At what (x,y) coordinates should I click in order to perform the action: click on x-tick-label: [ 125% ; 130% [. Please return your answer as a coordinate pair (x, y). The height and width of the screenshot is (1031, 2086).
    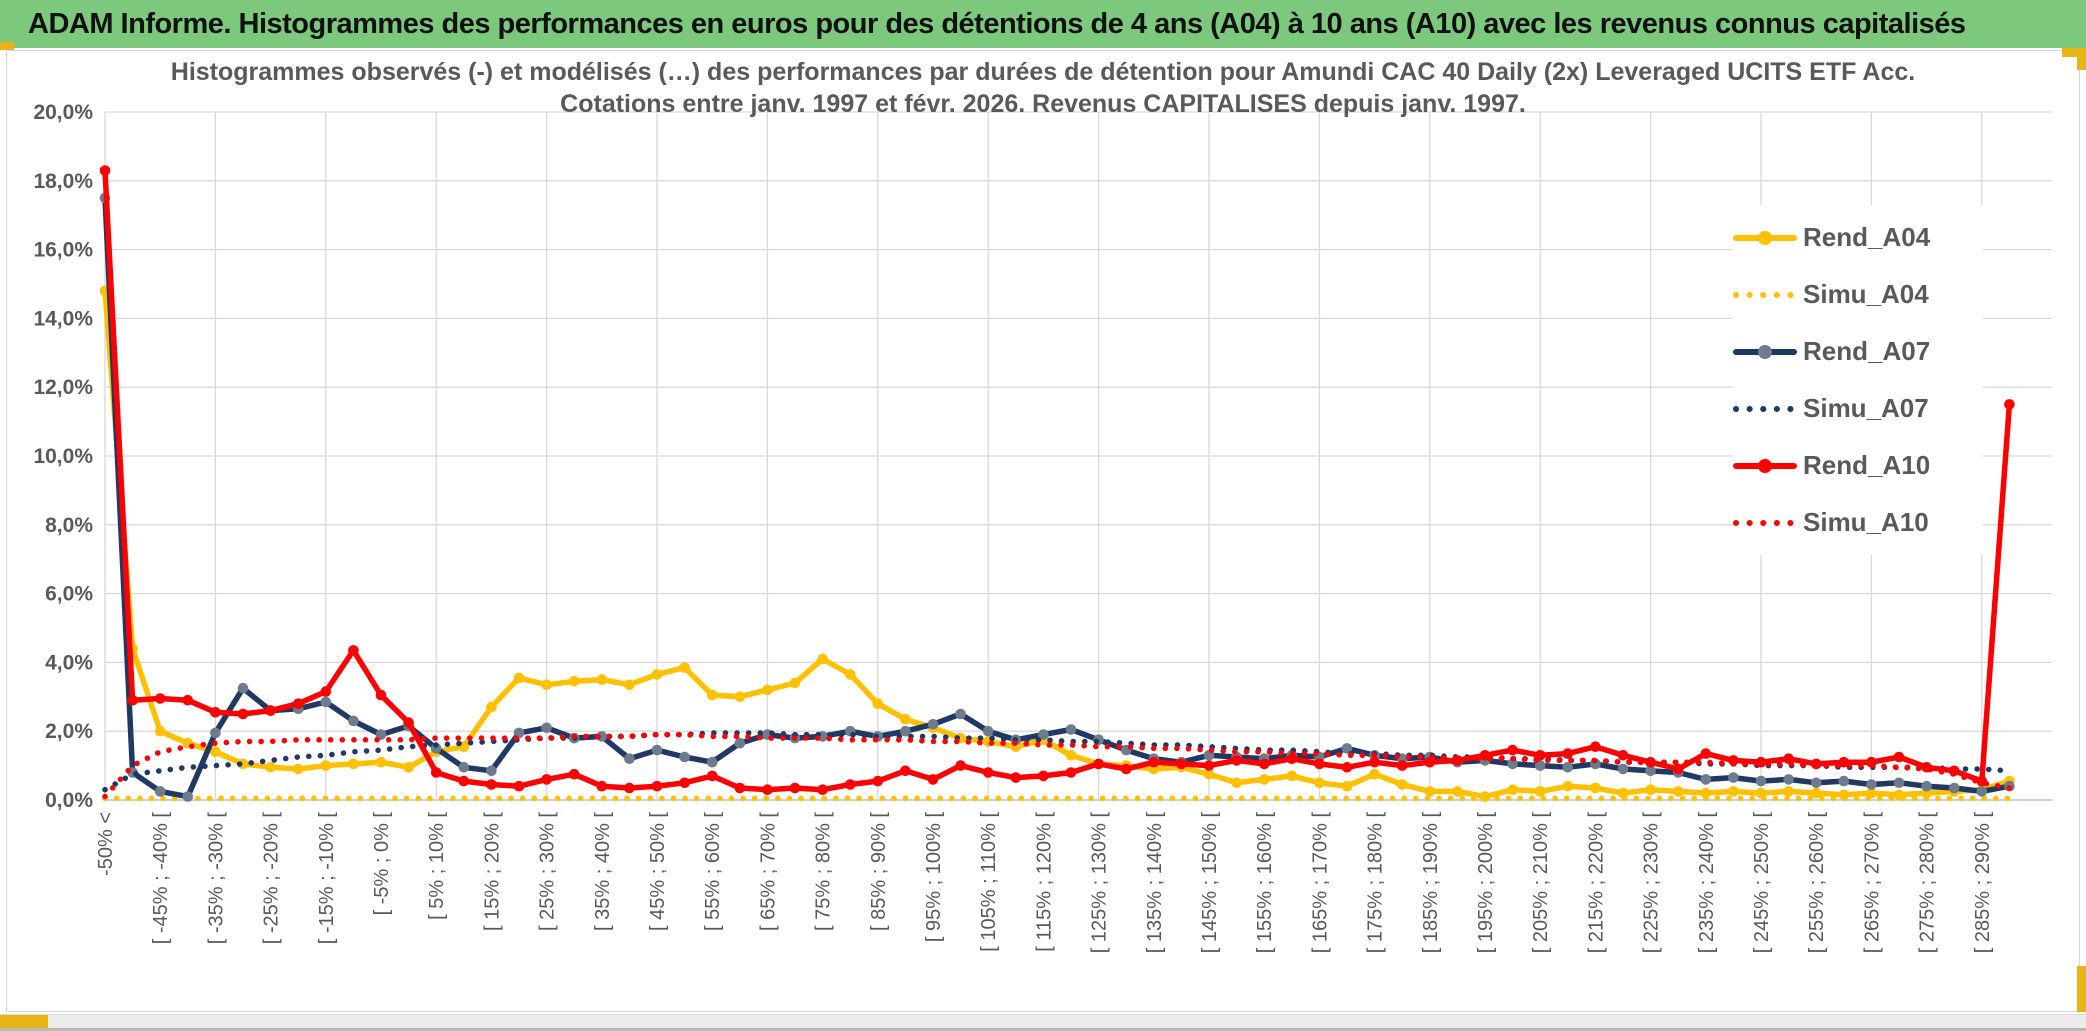
    Looking at the image, I should click on (1100, 883).